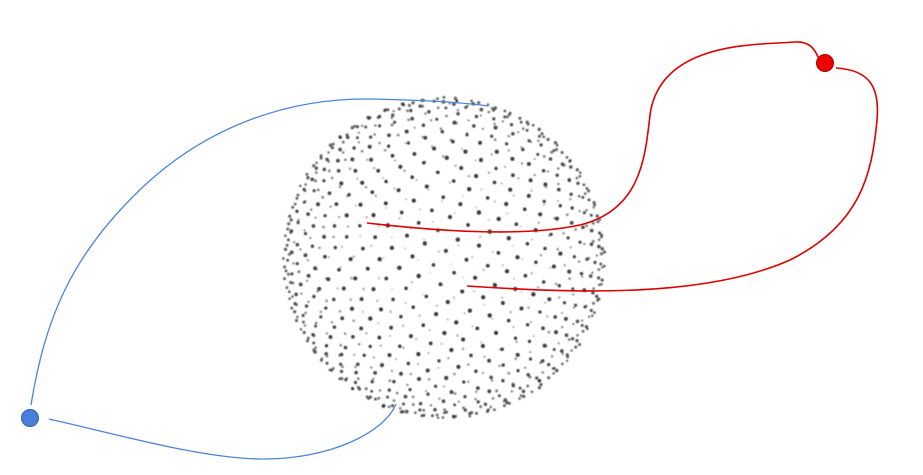 This screenshot has width=923, height=475. I want to click on red-node, so click(825, 63).